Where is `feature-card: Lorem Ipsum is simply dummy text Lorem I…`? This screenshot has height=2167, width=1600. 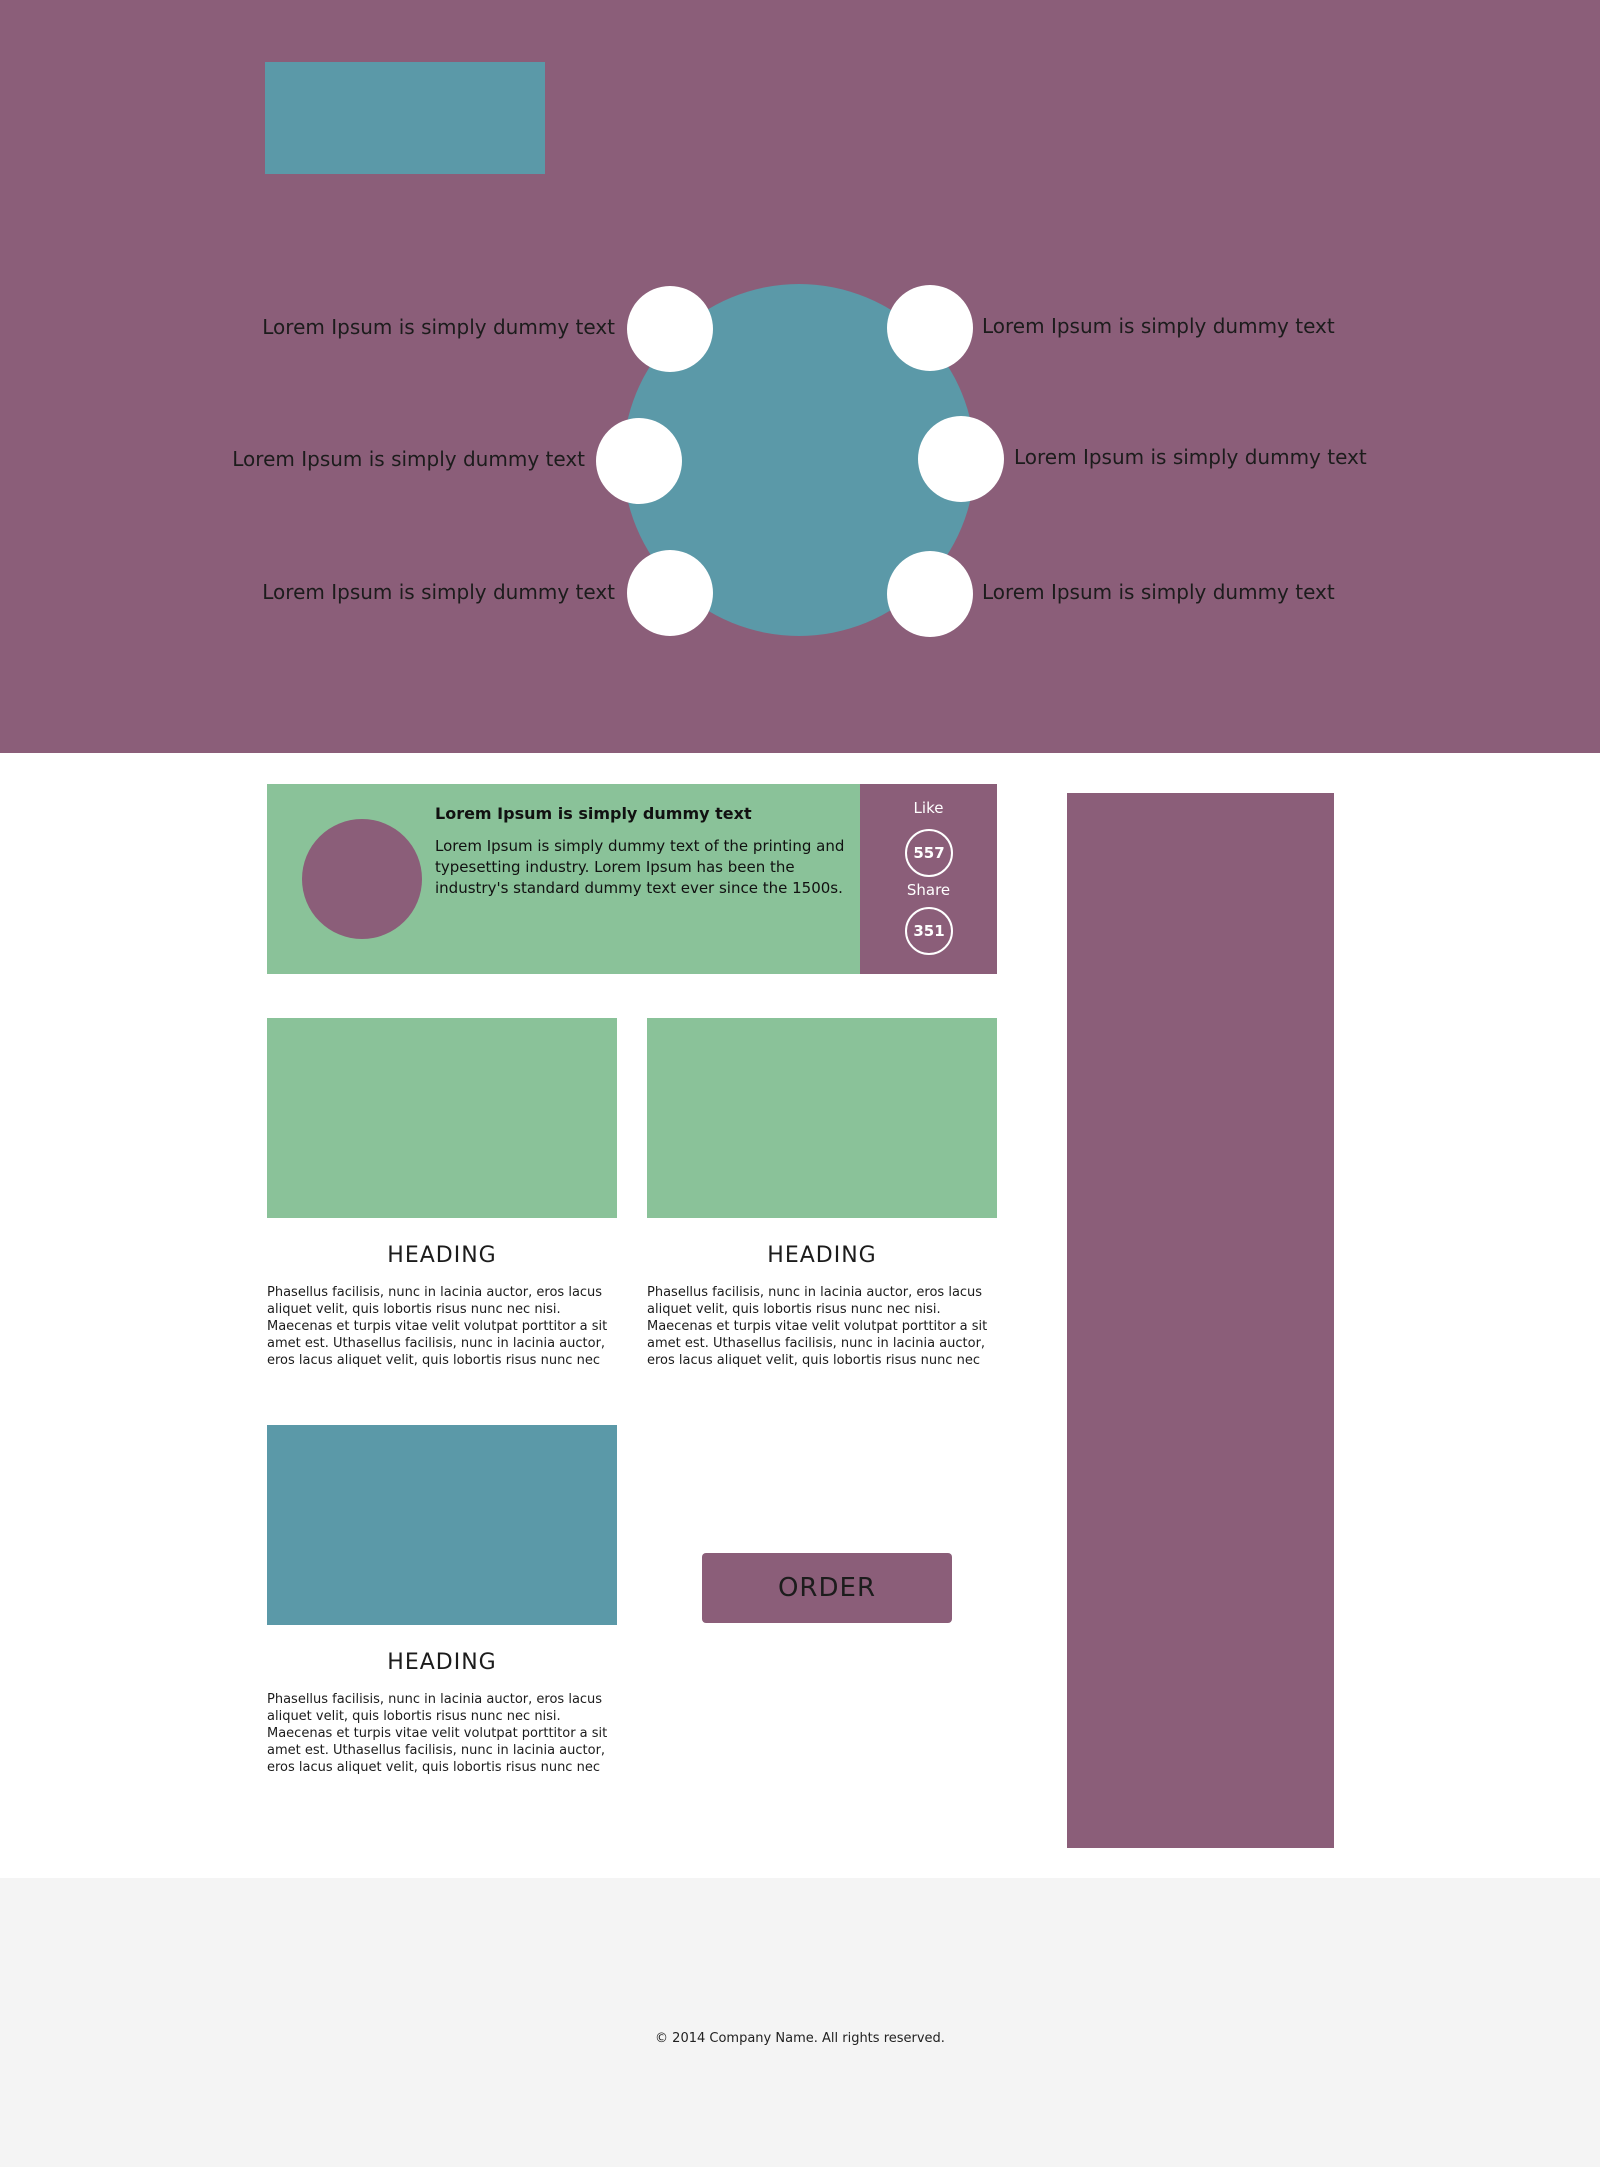
feature-card: Lorem Ipsum is simply dummy text Lorem I… is located at coordinates (632, 879).